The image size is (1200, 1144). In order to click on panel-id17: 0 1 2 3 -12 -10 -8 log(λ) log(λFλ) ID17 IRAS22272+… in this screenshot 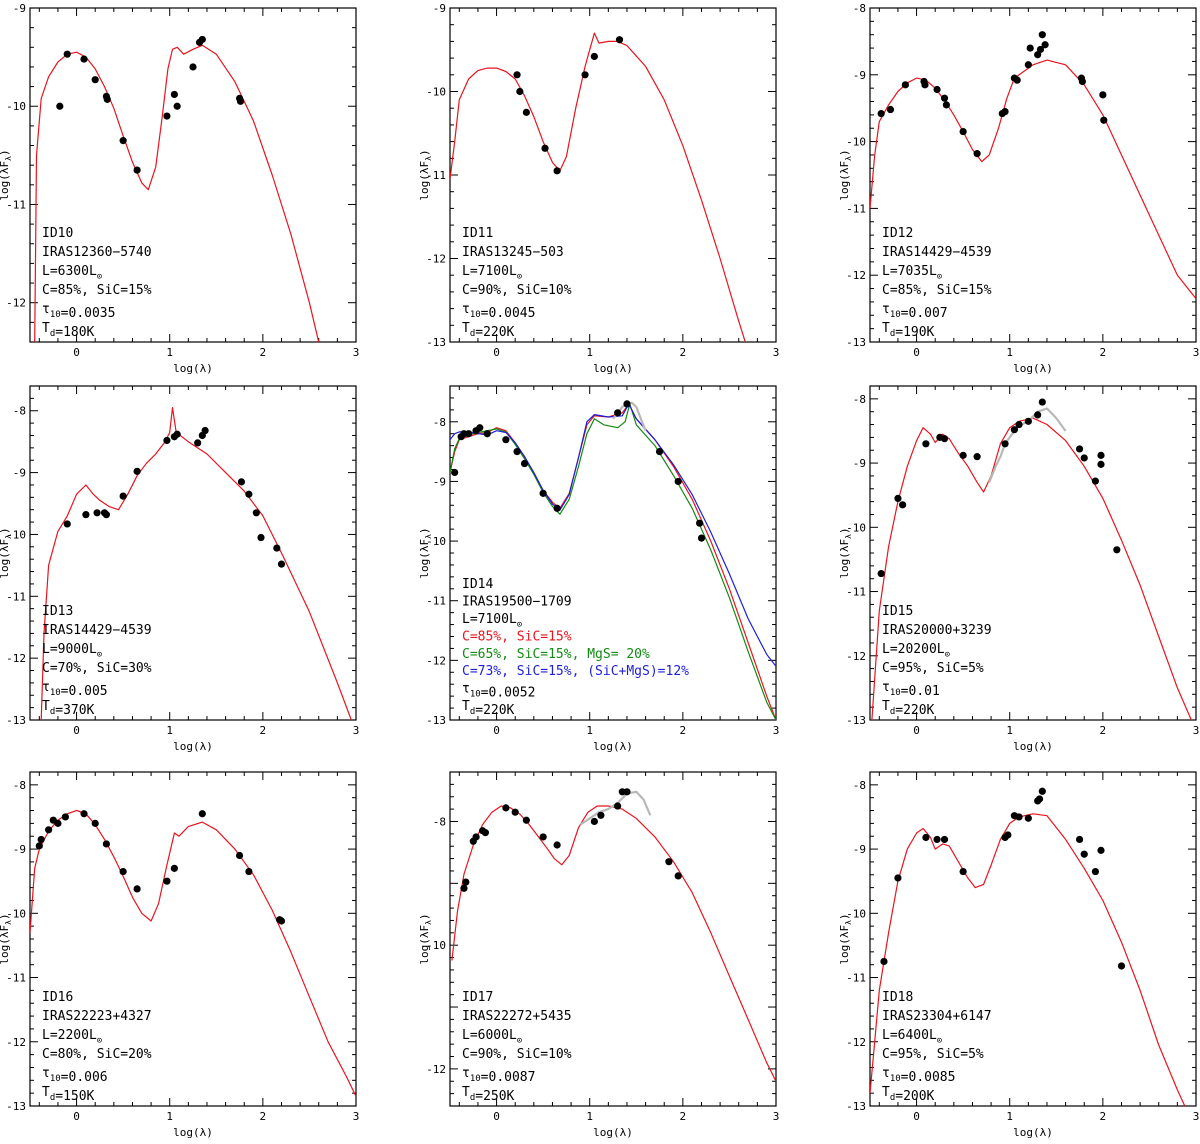, I will do `click(599, 955)`.